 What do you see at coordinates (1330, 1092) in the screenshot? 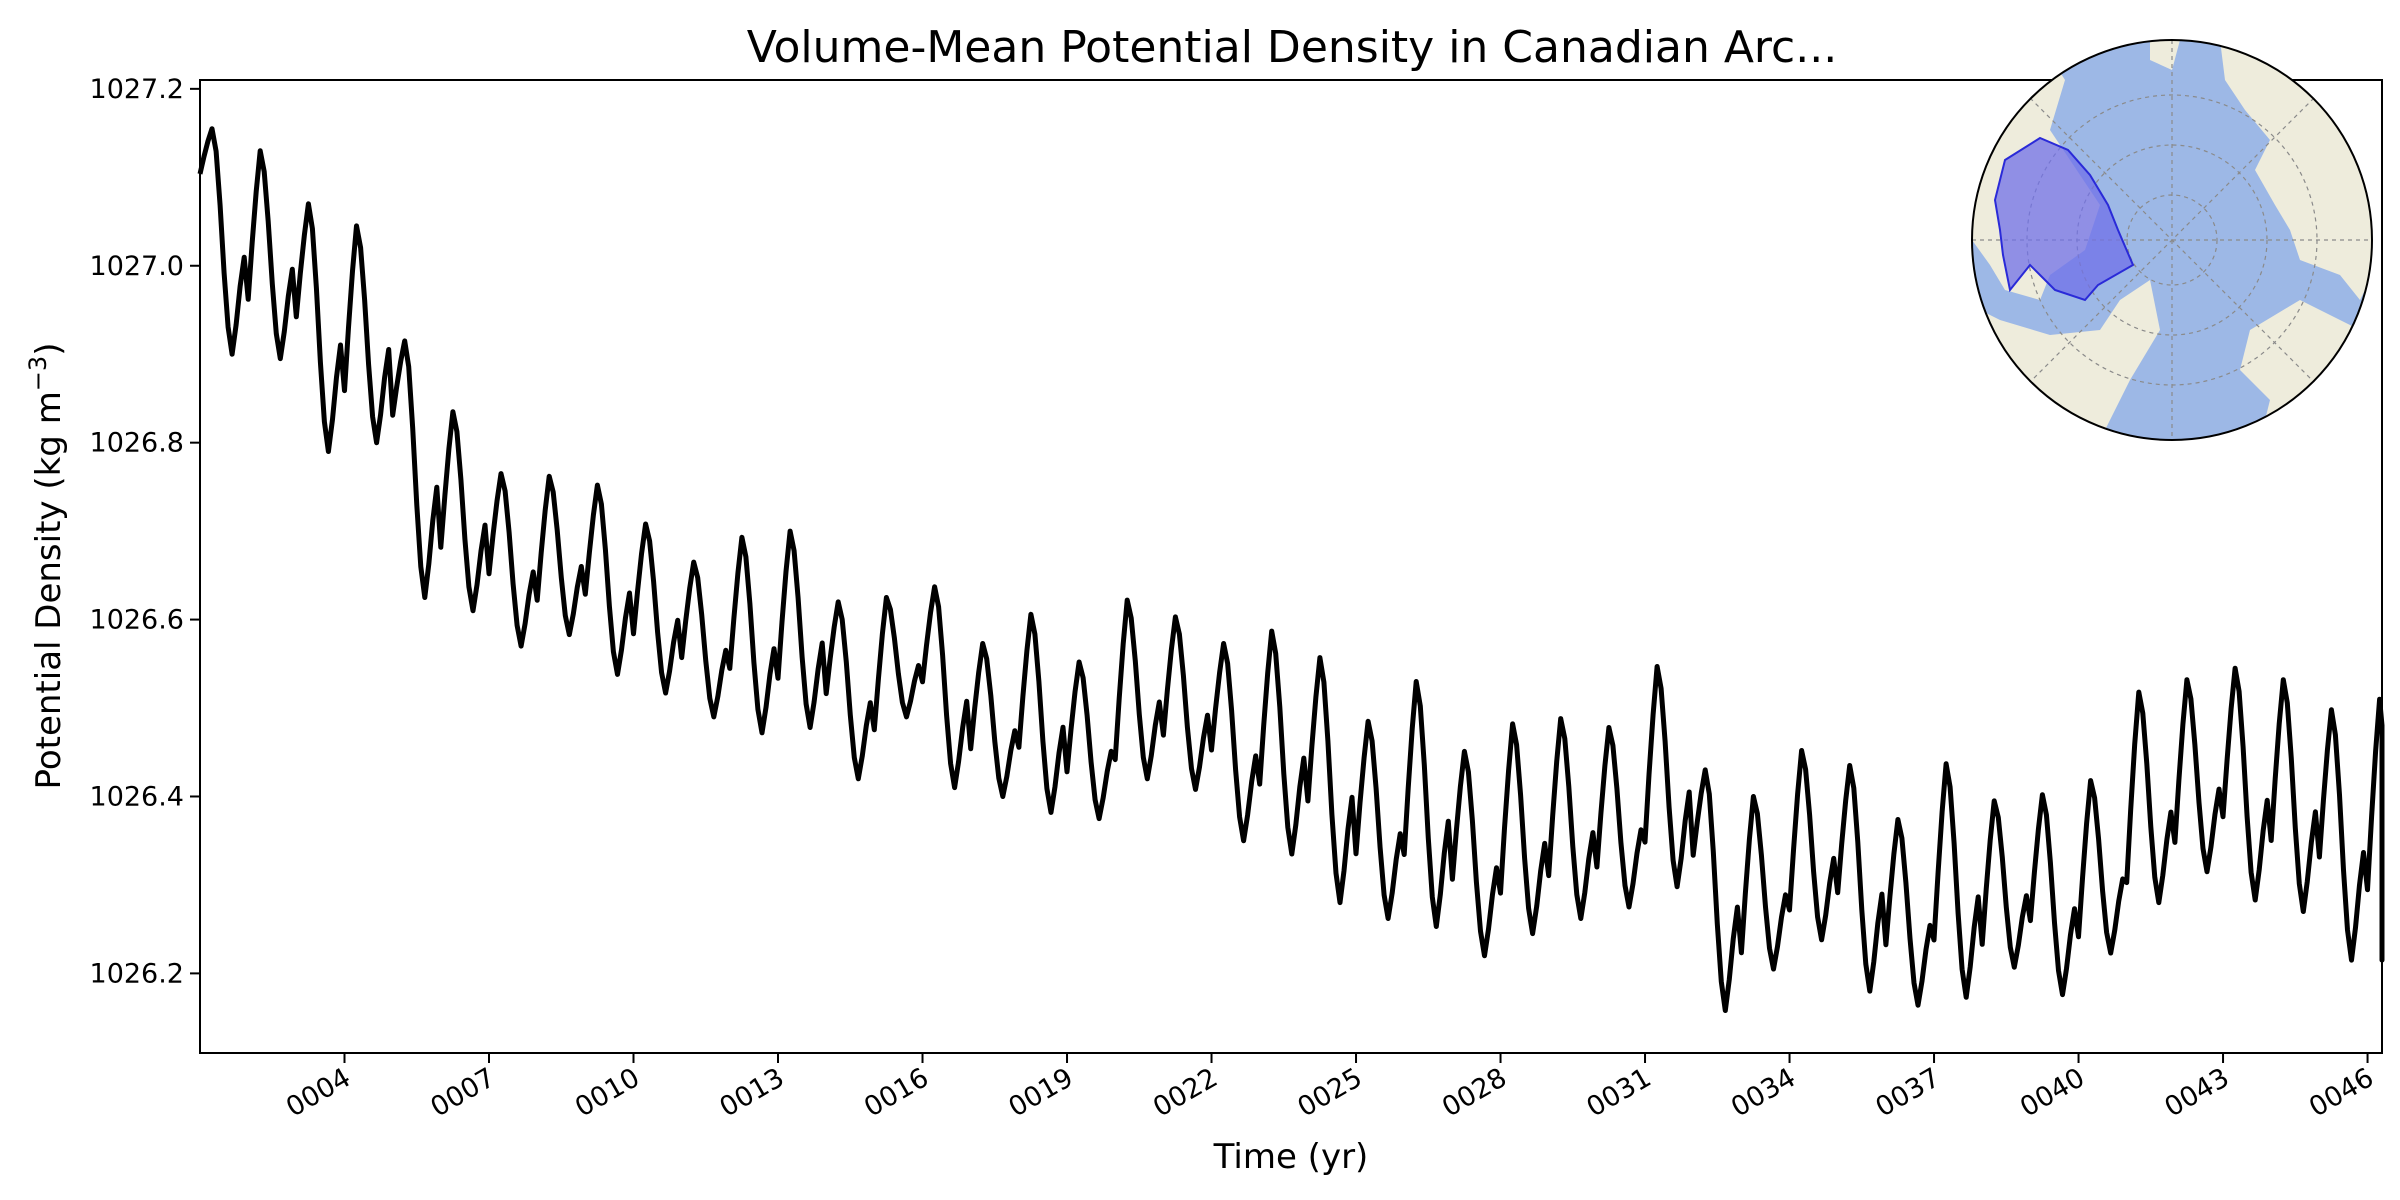
I see `x-tick-label: 0025` at bounding box center [1330, 1092].